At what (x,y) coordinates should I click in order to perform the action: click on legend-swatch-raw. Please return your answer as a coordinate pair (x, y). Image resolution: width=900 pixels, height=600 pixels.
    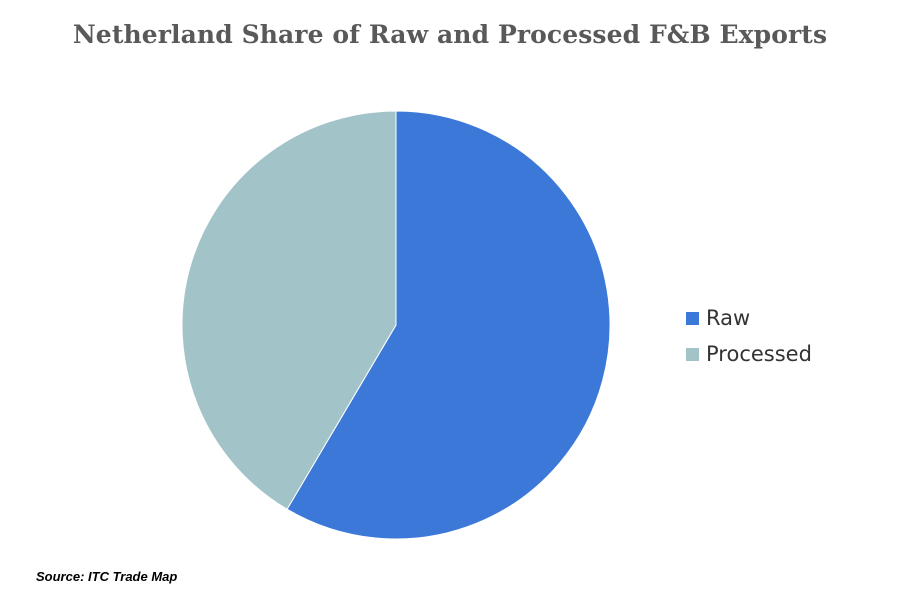
    Looking at the image, I should click on (692, 318).